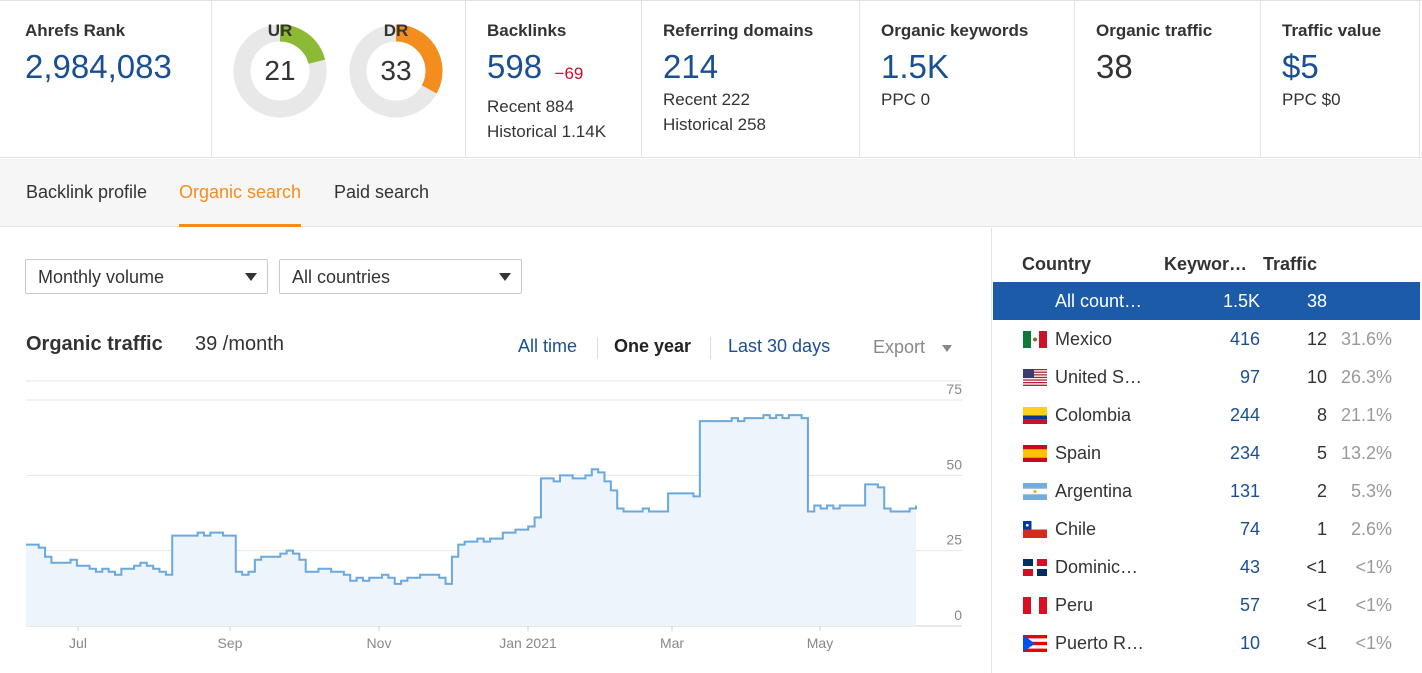 The height and width of the screenshot is (673, 1422). I want to click on range-last-30-days: Last 30 days, so click(779, 346).